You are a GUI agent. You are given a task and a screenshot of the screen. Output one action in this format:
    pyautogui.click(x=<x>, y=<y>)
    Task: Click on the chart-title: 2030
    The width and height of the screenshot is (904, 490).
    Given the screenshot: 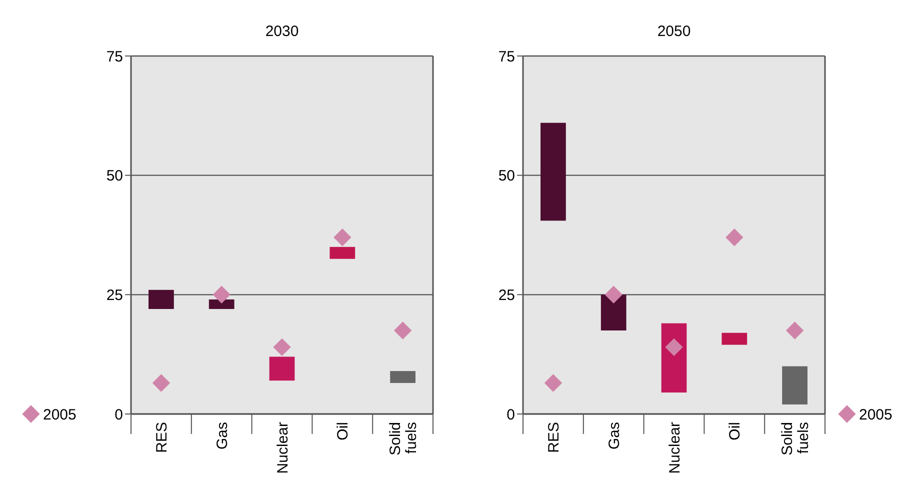 What is the action you would take?
    pyautogui.click(x=282, y=31)
    